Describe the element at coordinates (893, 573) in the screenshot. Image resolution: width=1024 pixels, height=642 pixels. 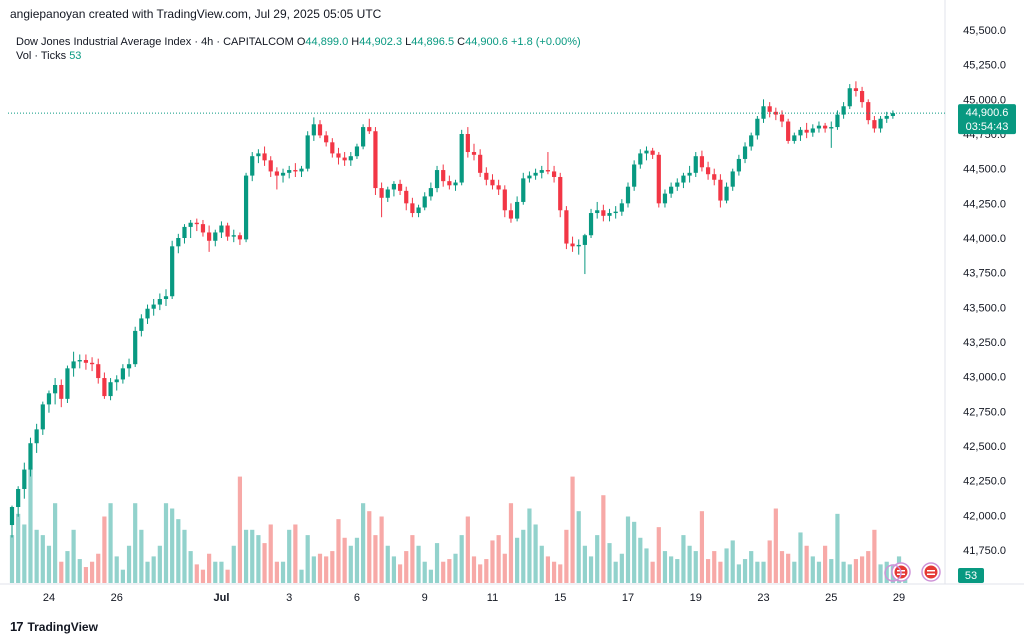
I see `event-marker-icon` at that location.